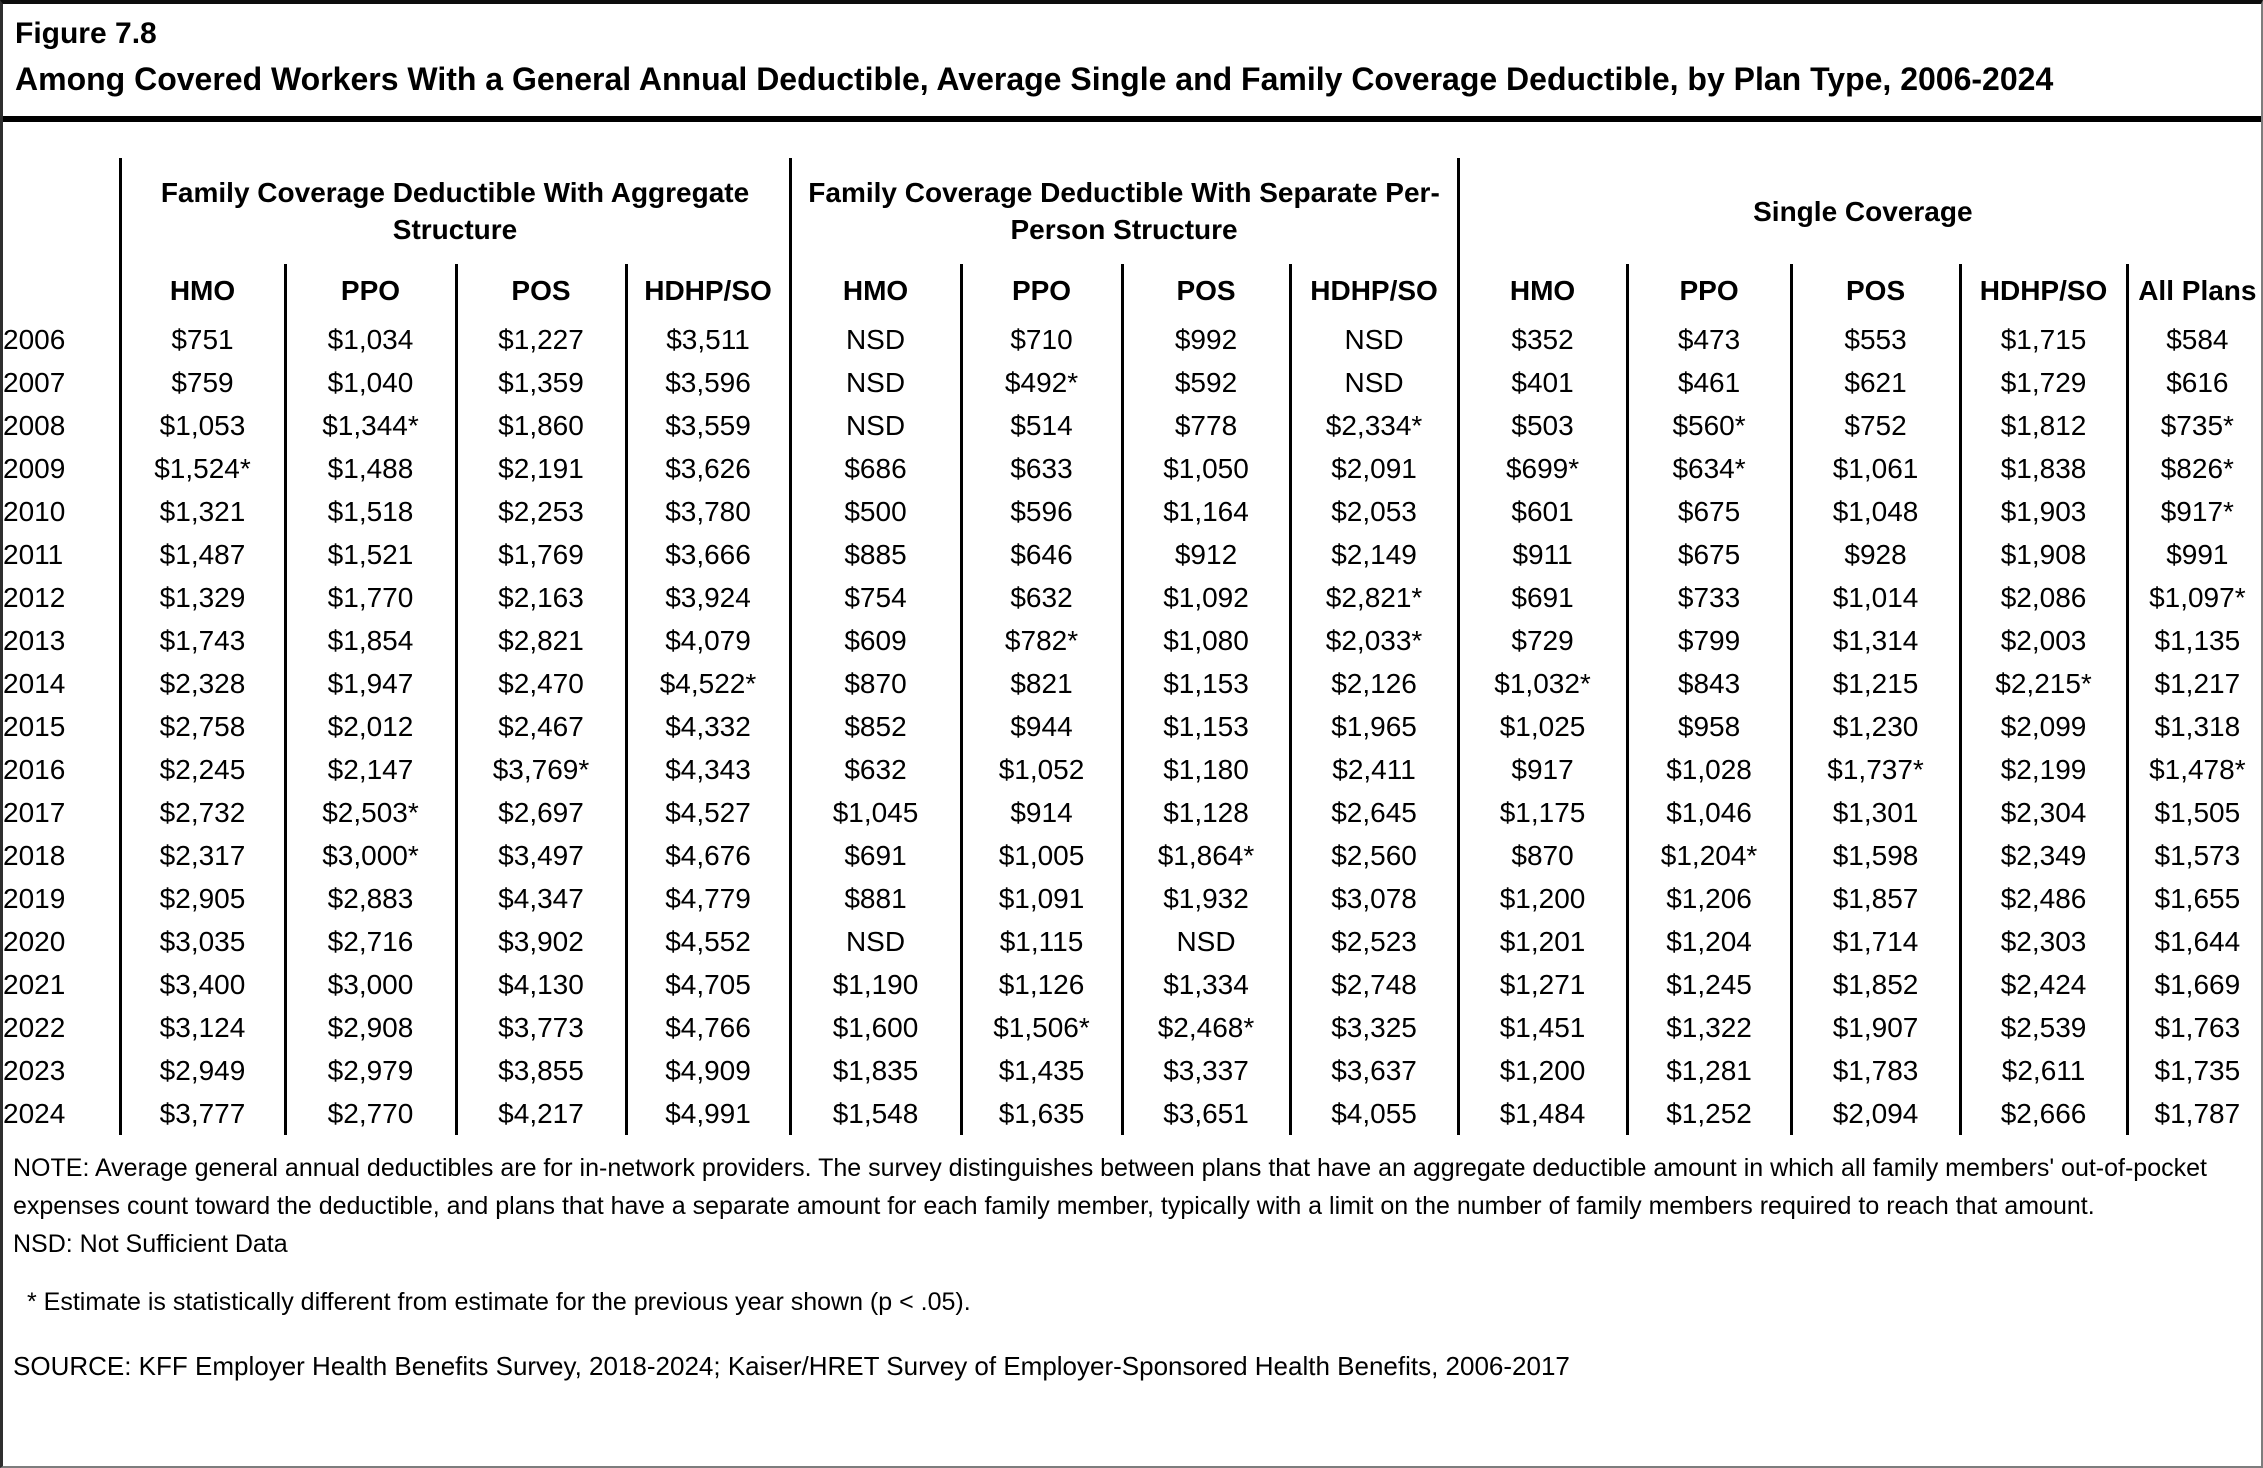 This screenshot has width=2263, height=1468. Describe the element at coordinates (707, 382) in the screenshot. I see `value-cell: $3,596` at that location.